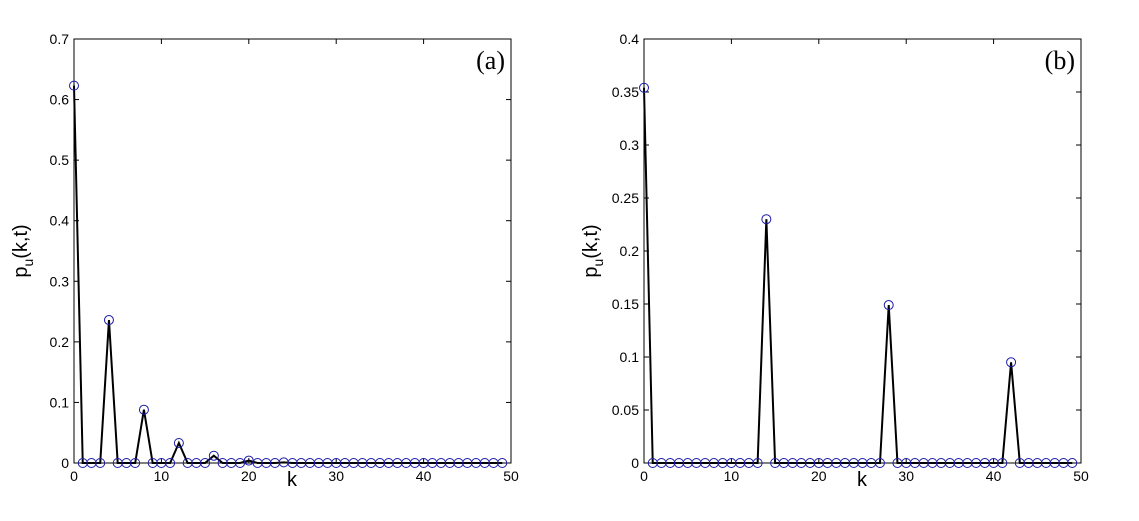 Image resolution: width=1139 pixels, height=521 pixels. What do you see at coordinates (635, 463) in the screenshot?
I see `y-tick-label-b-0: 0` at bounding box center [635, 463].